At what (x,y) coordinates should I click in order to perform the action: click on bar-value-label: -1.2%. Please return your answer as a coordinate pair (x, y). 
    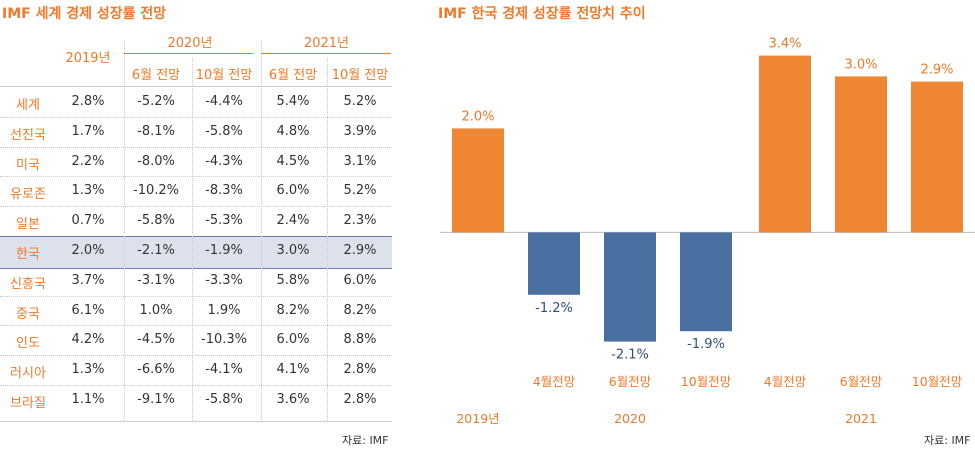
    Looking at the image, I should click on (554, 308).